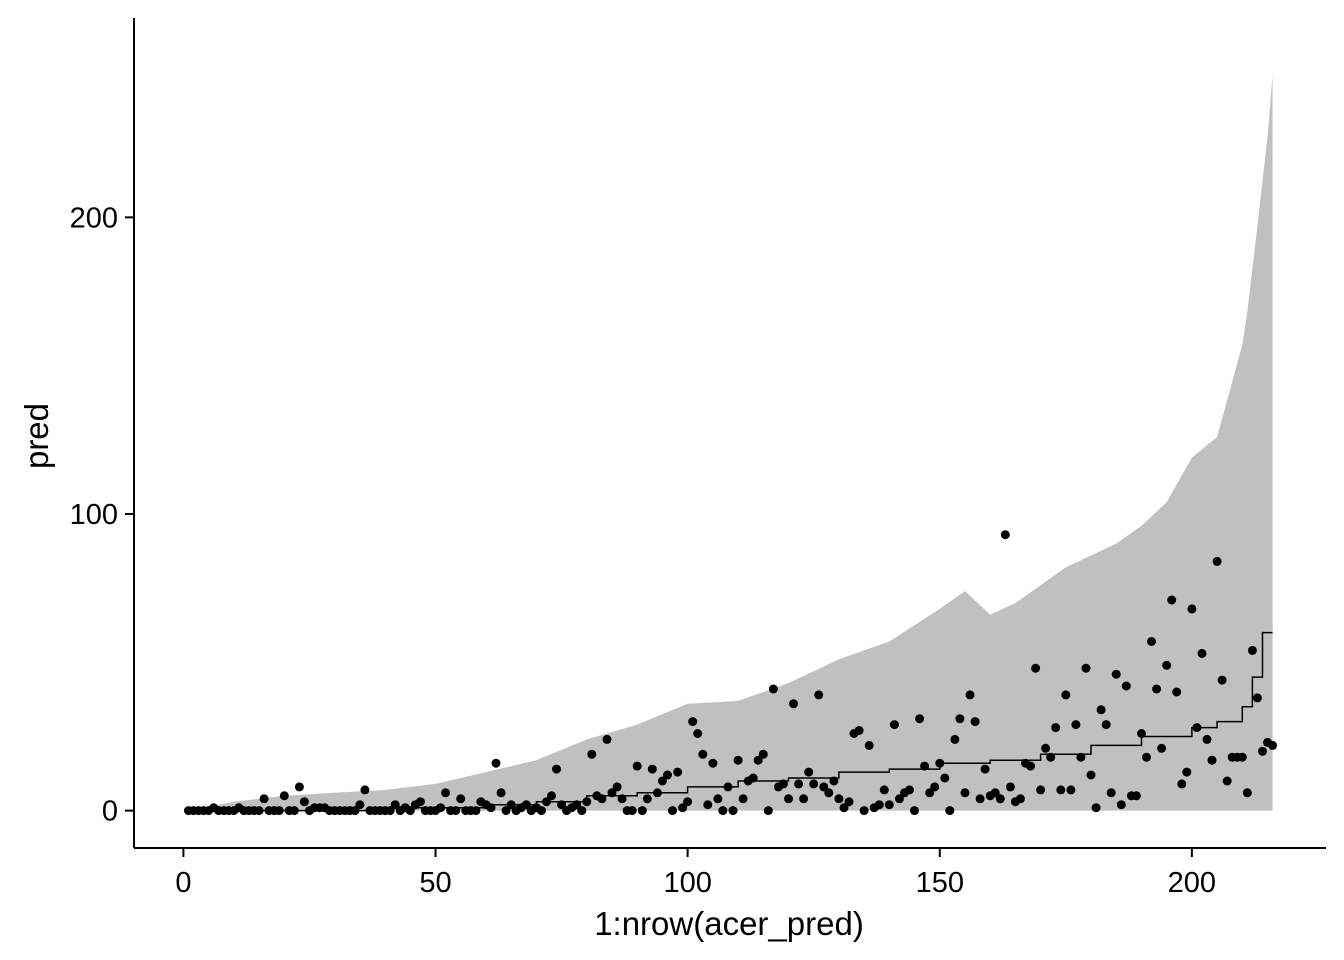 The width and height of the screenshot is (1344, 960). What do you see at coordinates (36, 436) in the screenshot?
I see `y-axis-title: pred` at bounding box center [36, 436].